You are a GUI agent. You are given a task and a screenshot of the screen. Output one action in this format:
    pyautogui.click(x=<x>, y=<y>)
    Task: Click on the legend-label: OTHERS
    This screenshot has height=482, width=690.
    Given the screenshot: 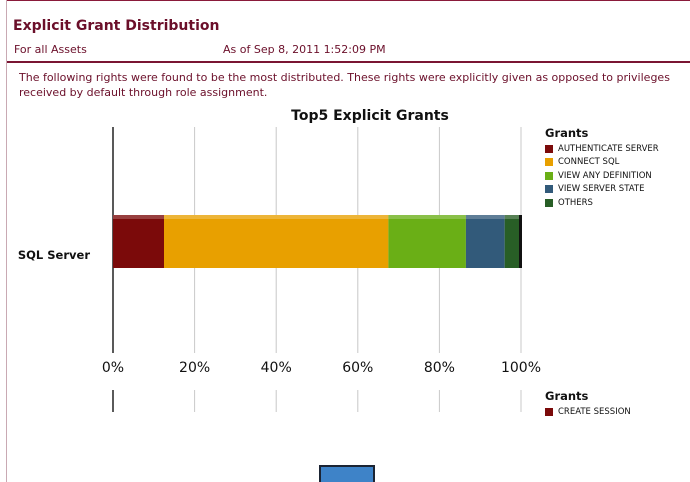 What is the action you would take?
    pyautogui.click(x=575, y=202)
    